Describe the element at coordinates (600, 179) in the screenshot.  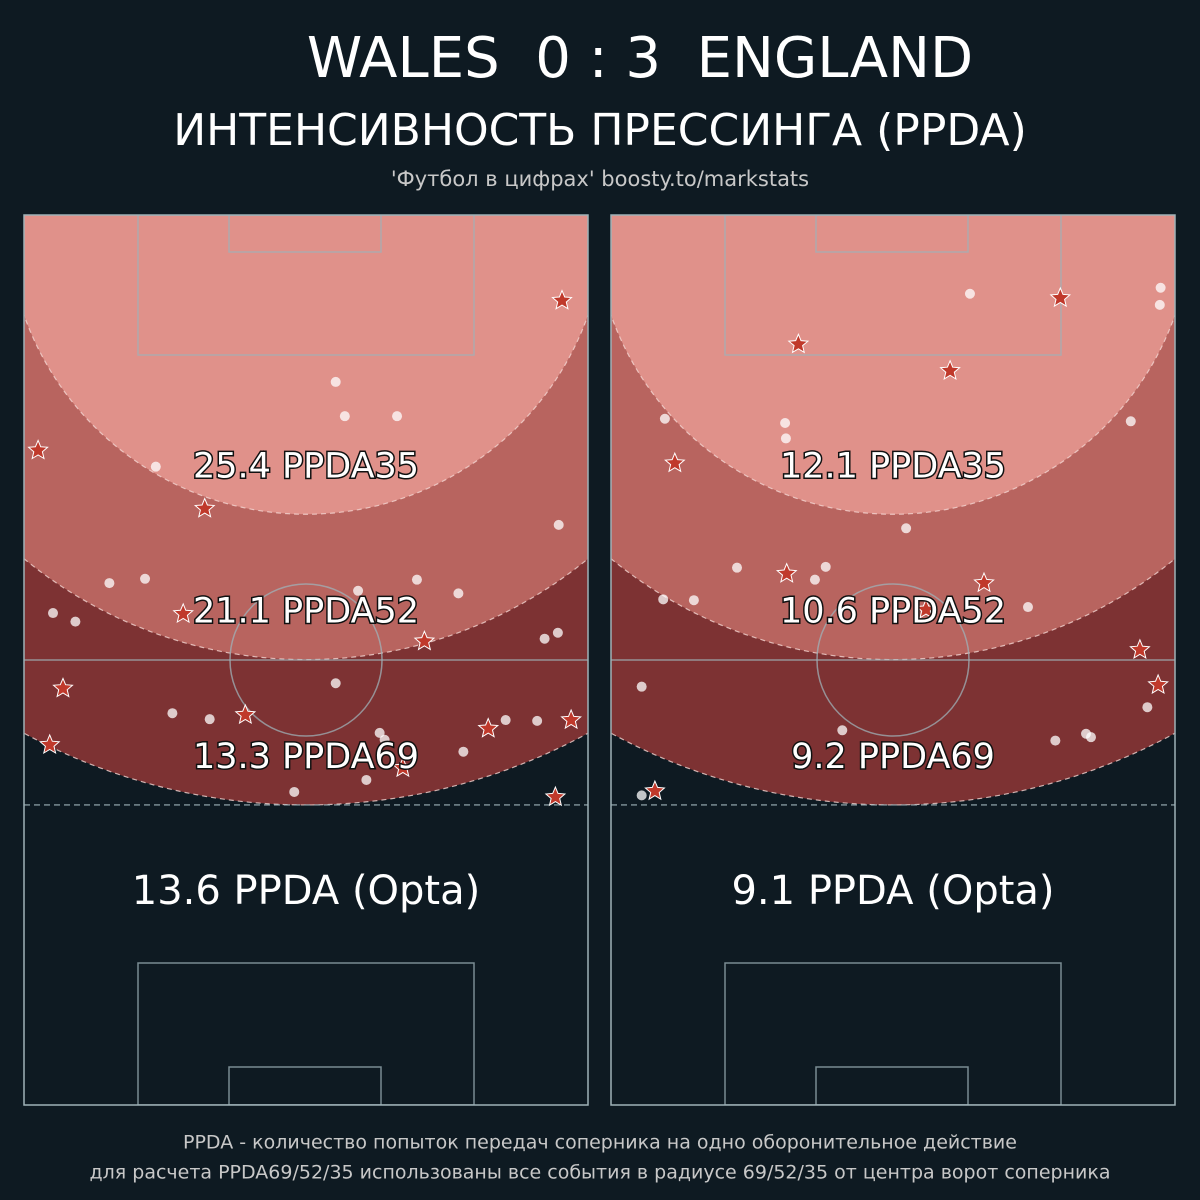
I see `source: 'Футбол в цифрах' boosty.to/markstats` at that location.